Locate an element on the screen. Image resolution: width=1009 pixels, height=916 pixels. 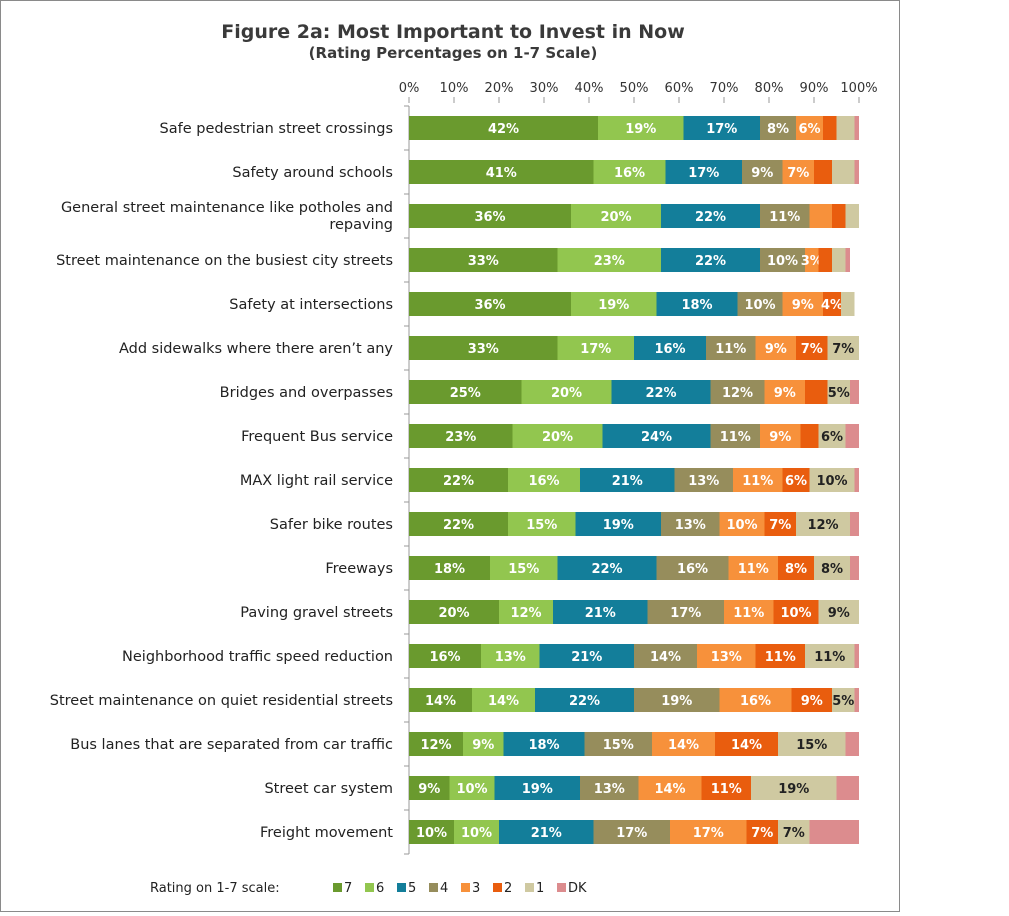
data-label: 17% is located at coordinates (595, 349).